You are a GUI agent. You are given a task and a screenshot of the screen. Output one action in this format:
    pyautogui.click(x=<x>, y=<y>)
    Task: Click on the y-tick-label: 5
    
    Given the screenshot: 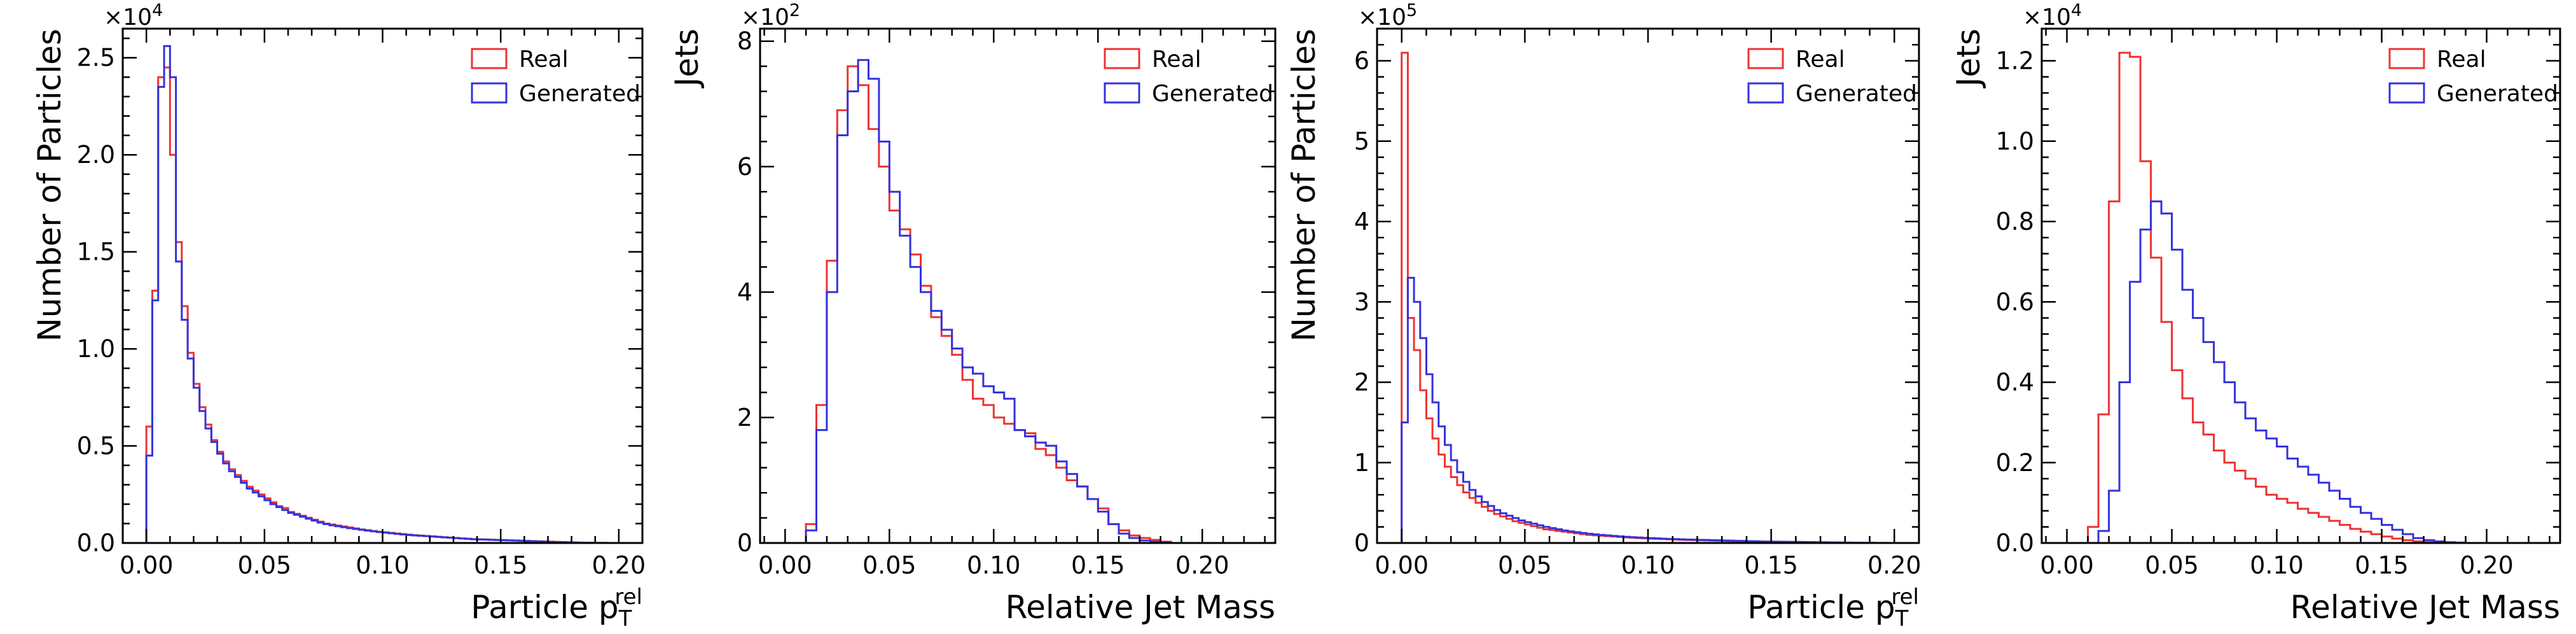 What is the action you would take?
    pyautogui.click(x=1361, y=141)
    